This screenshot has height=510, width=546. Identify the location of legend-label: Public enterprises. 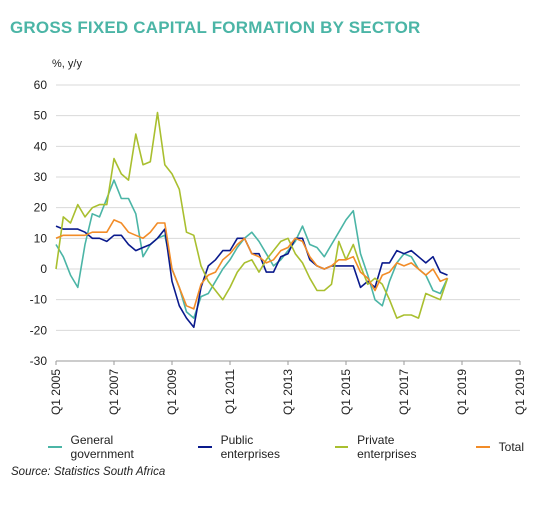
(250, 447).